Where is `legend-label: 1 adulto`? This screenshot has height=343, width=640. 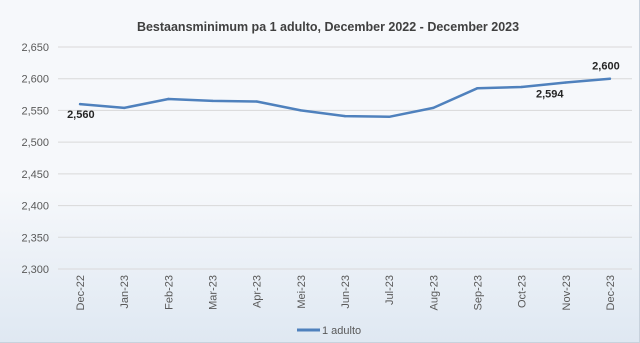
legend-label: 1 adulto is located at coordinates (341, 331).